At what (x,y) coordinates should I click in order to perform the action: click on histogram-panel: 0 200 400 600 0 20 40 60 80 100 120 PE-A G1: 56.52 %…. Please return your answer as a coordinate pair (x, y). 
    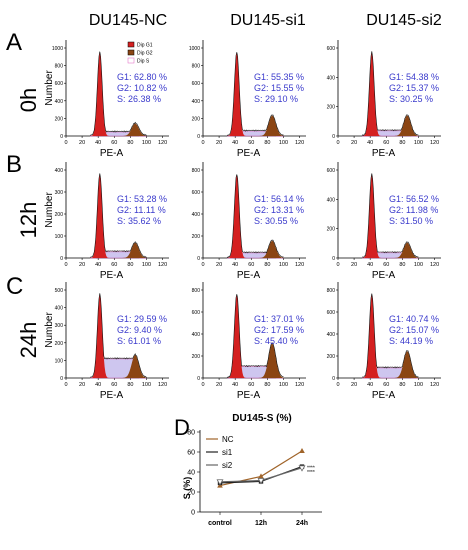
    Looking at the image, I should click on (384, 221).